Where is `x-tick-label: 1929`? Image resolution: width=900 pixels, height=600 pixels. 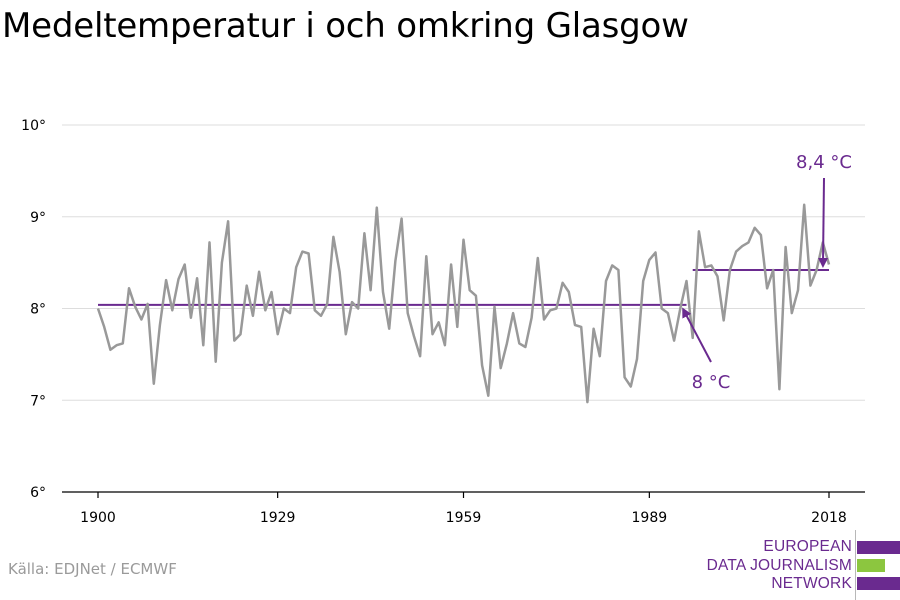 x-tick-label: 1929 is located at coordinates (278, 518).